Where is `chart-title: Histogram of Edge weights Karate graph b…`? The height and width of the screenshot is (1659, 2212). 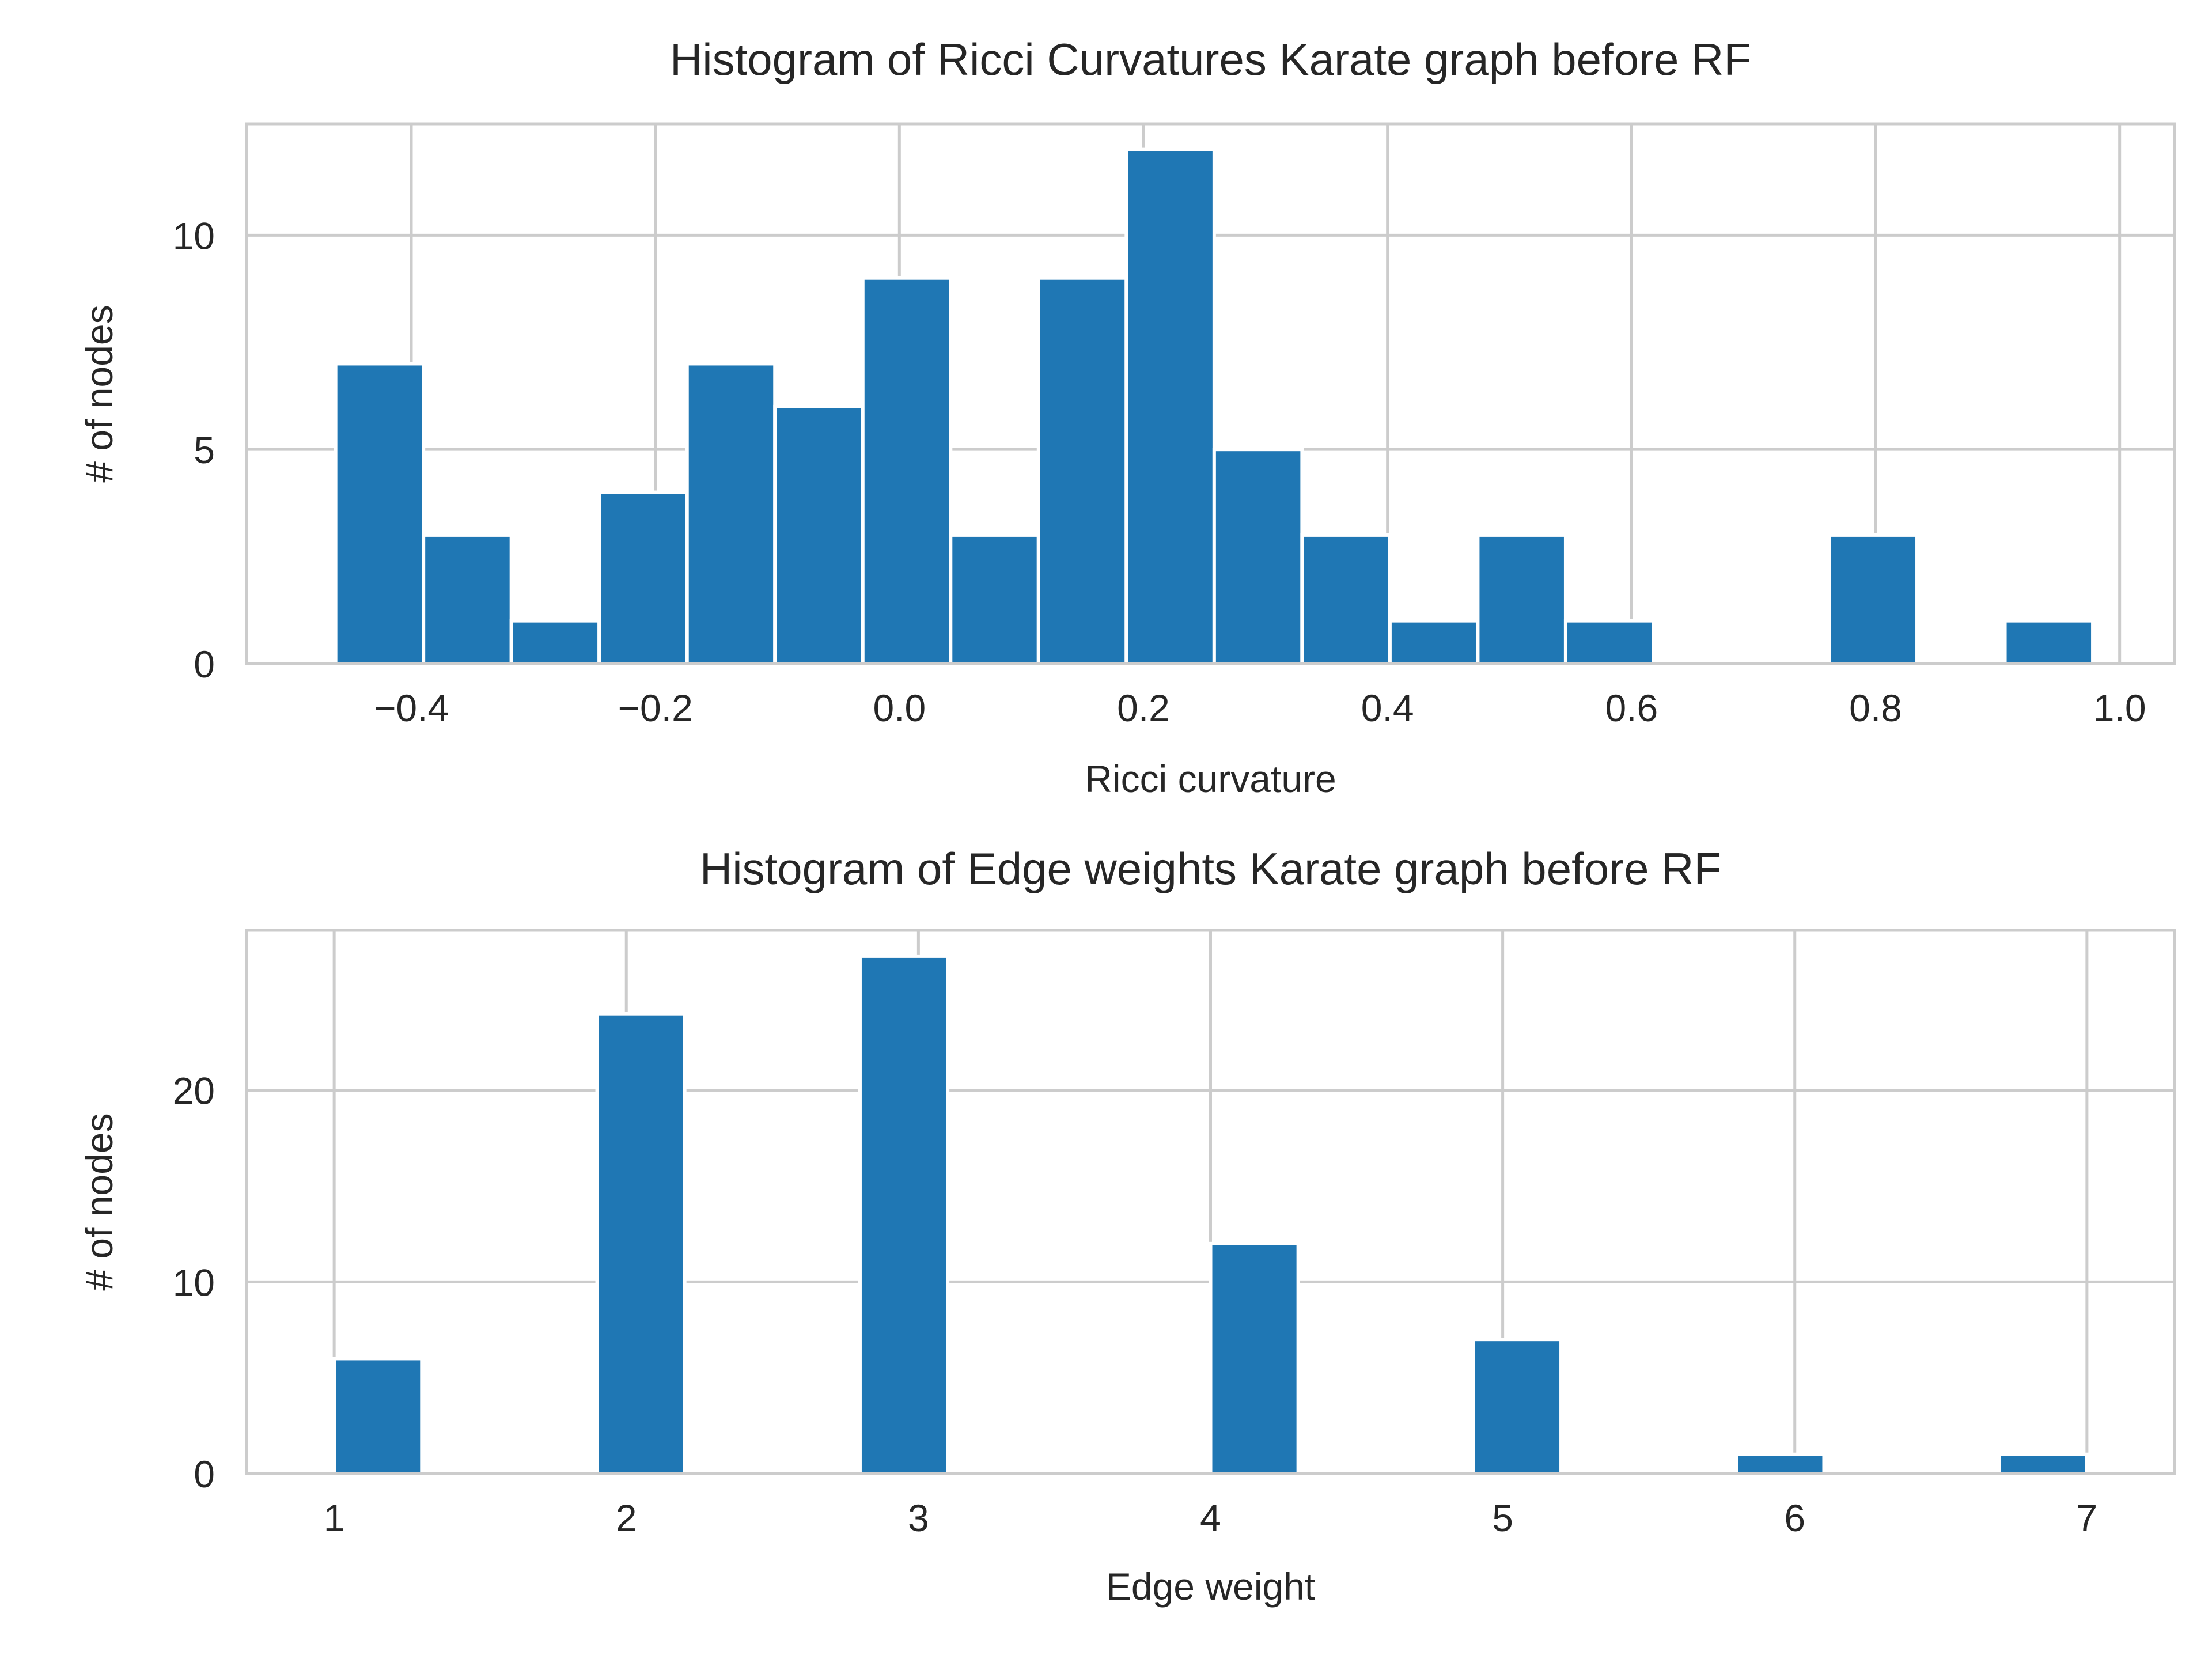 chart-title: Histogram of Edge weights Karate graph b… is located at coordinates (1210, 868).